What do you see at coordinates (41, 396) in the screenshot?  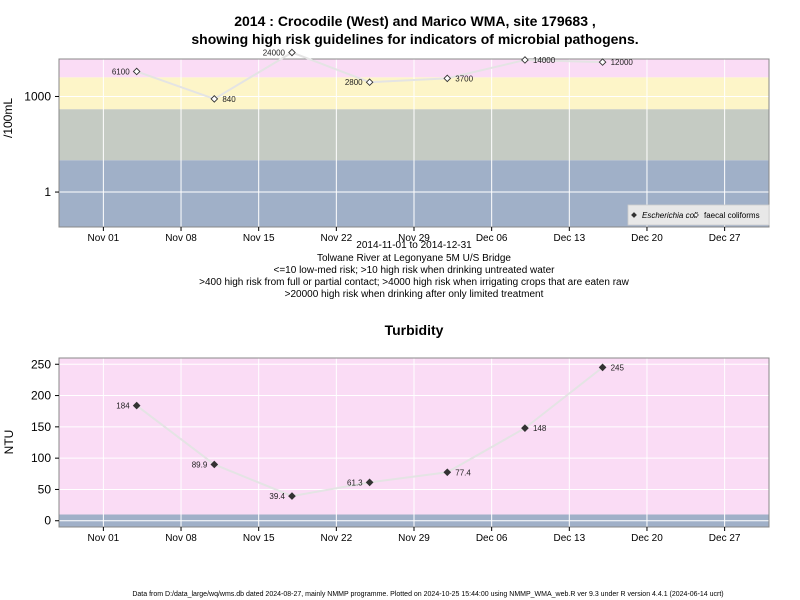 I see `y-tick-label: 200` at bounding box center [41, 396].